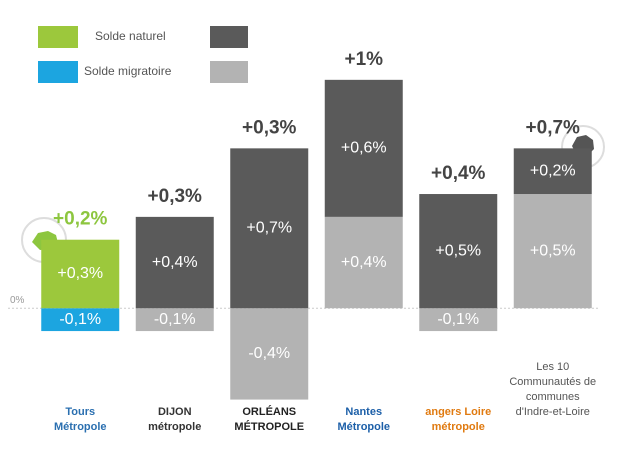 The image size is (618, 464). I want to click on legend-label: Solde naturel, so click(130, 36).